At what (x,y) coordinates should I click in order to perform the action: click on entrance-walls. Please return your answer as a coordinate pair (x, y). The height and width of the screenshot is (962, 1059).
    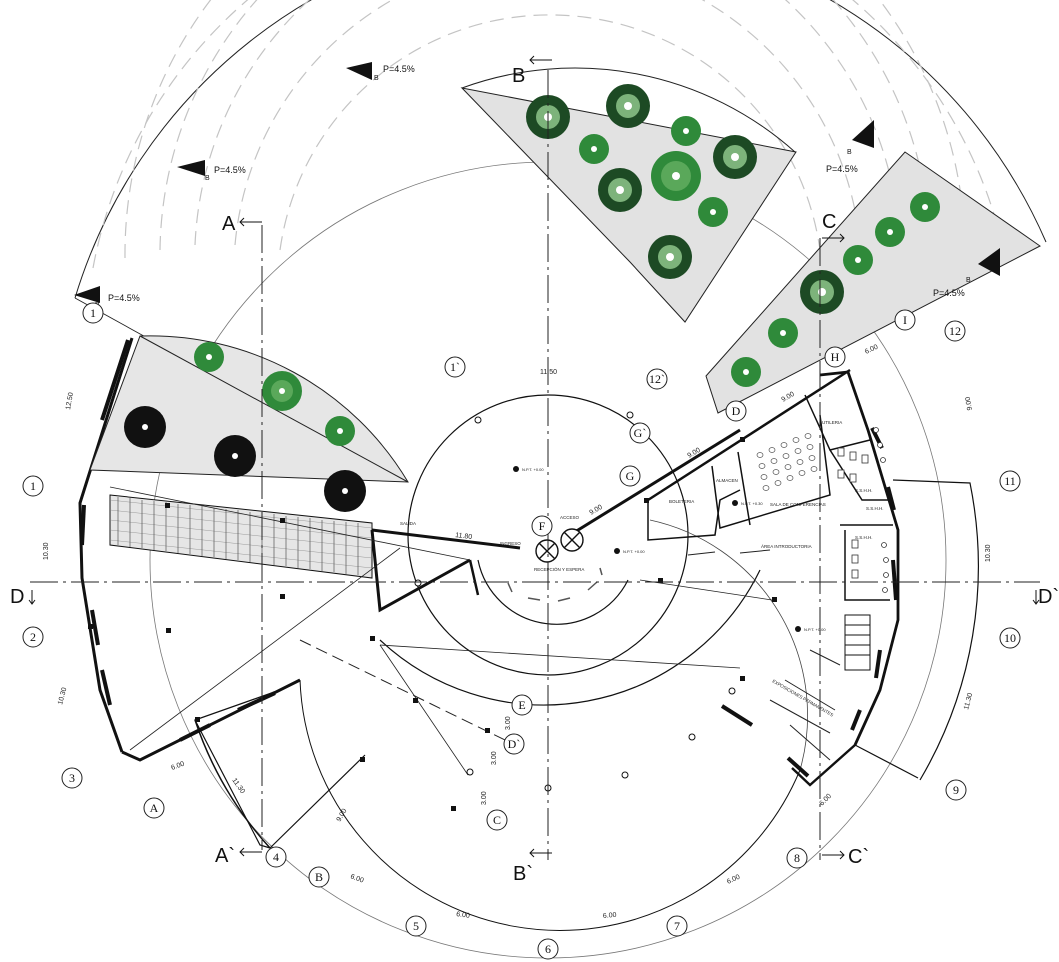
    Looking at the image, I should click on (555, 520).